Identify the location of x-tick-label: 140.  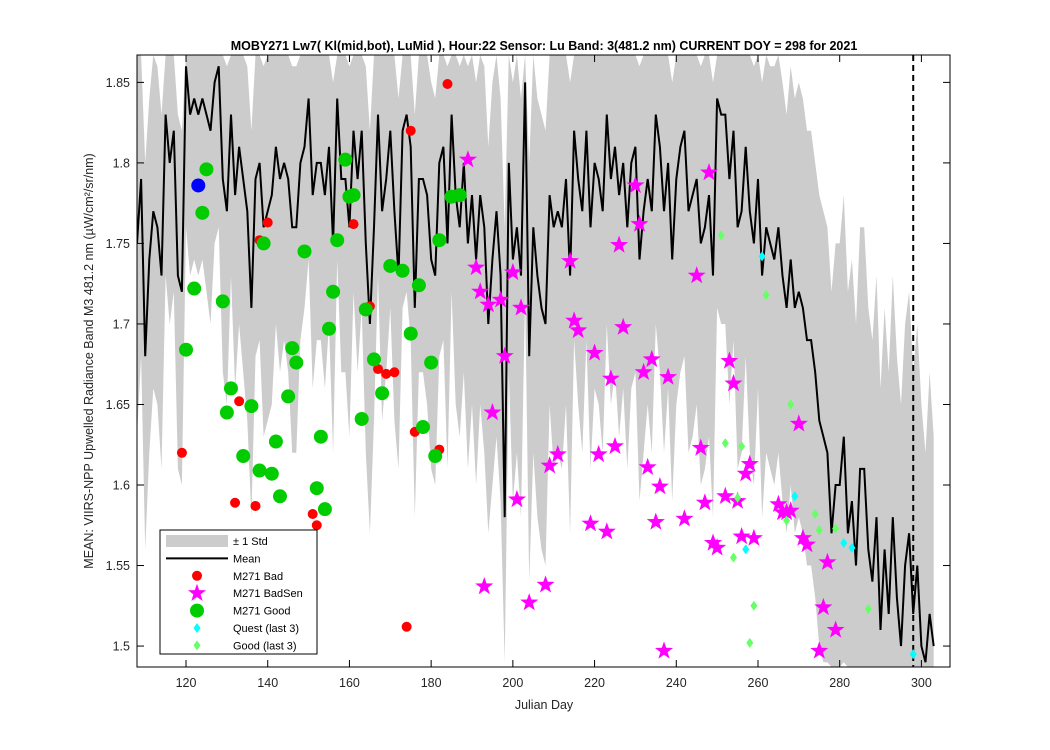
(267, 683).